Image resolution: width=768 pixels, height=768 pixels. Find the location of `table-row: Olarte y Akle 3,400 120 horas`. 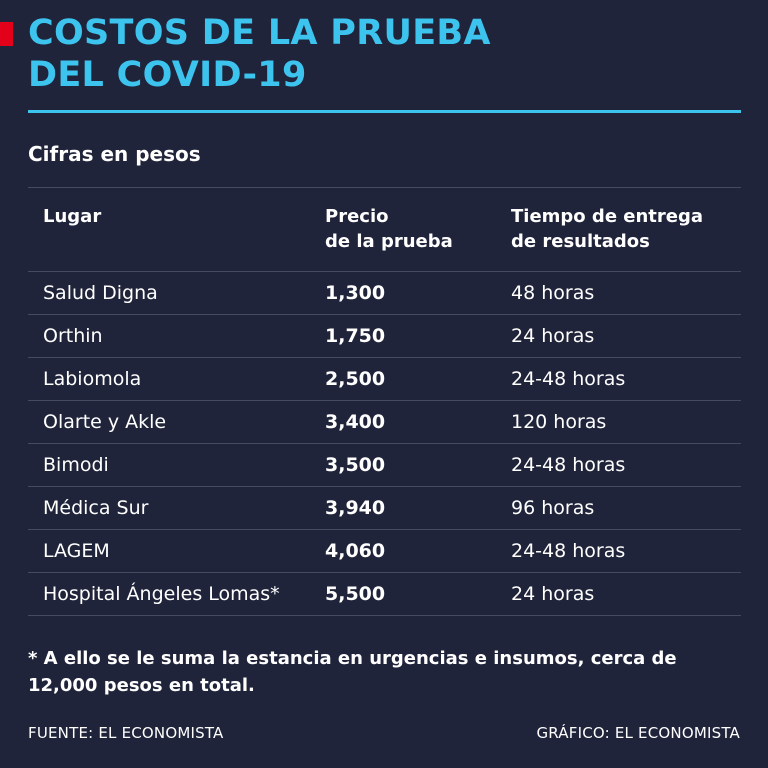

table-row: Olarte y Akle 3,400 120 horas is located at coordinates (384, 422).